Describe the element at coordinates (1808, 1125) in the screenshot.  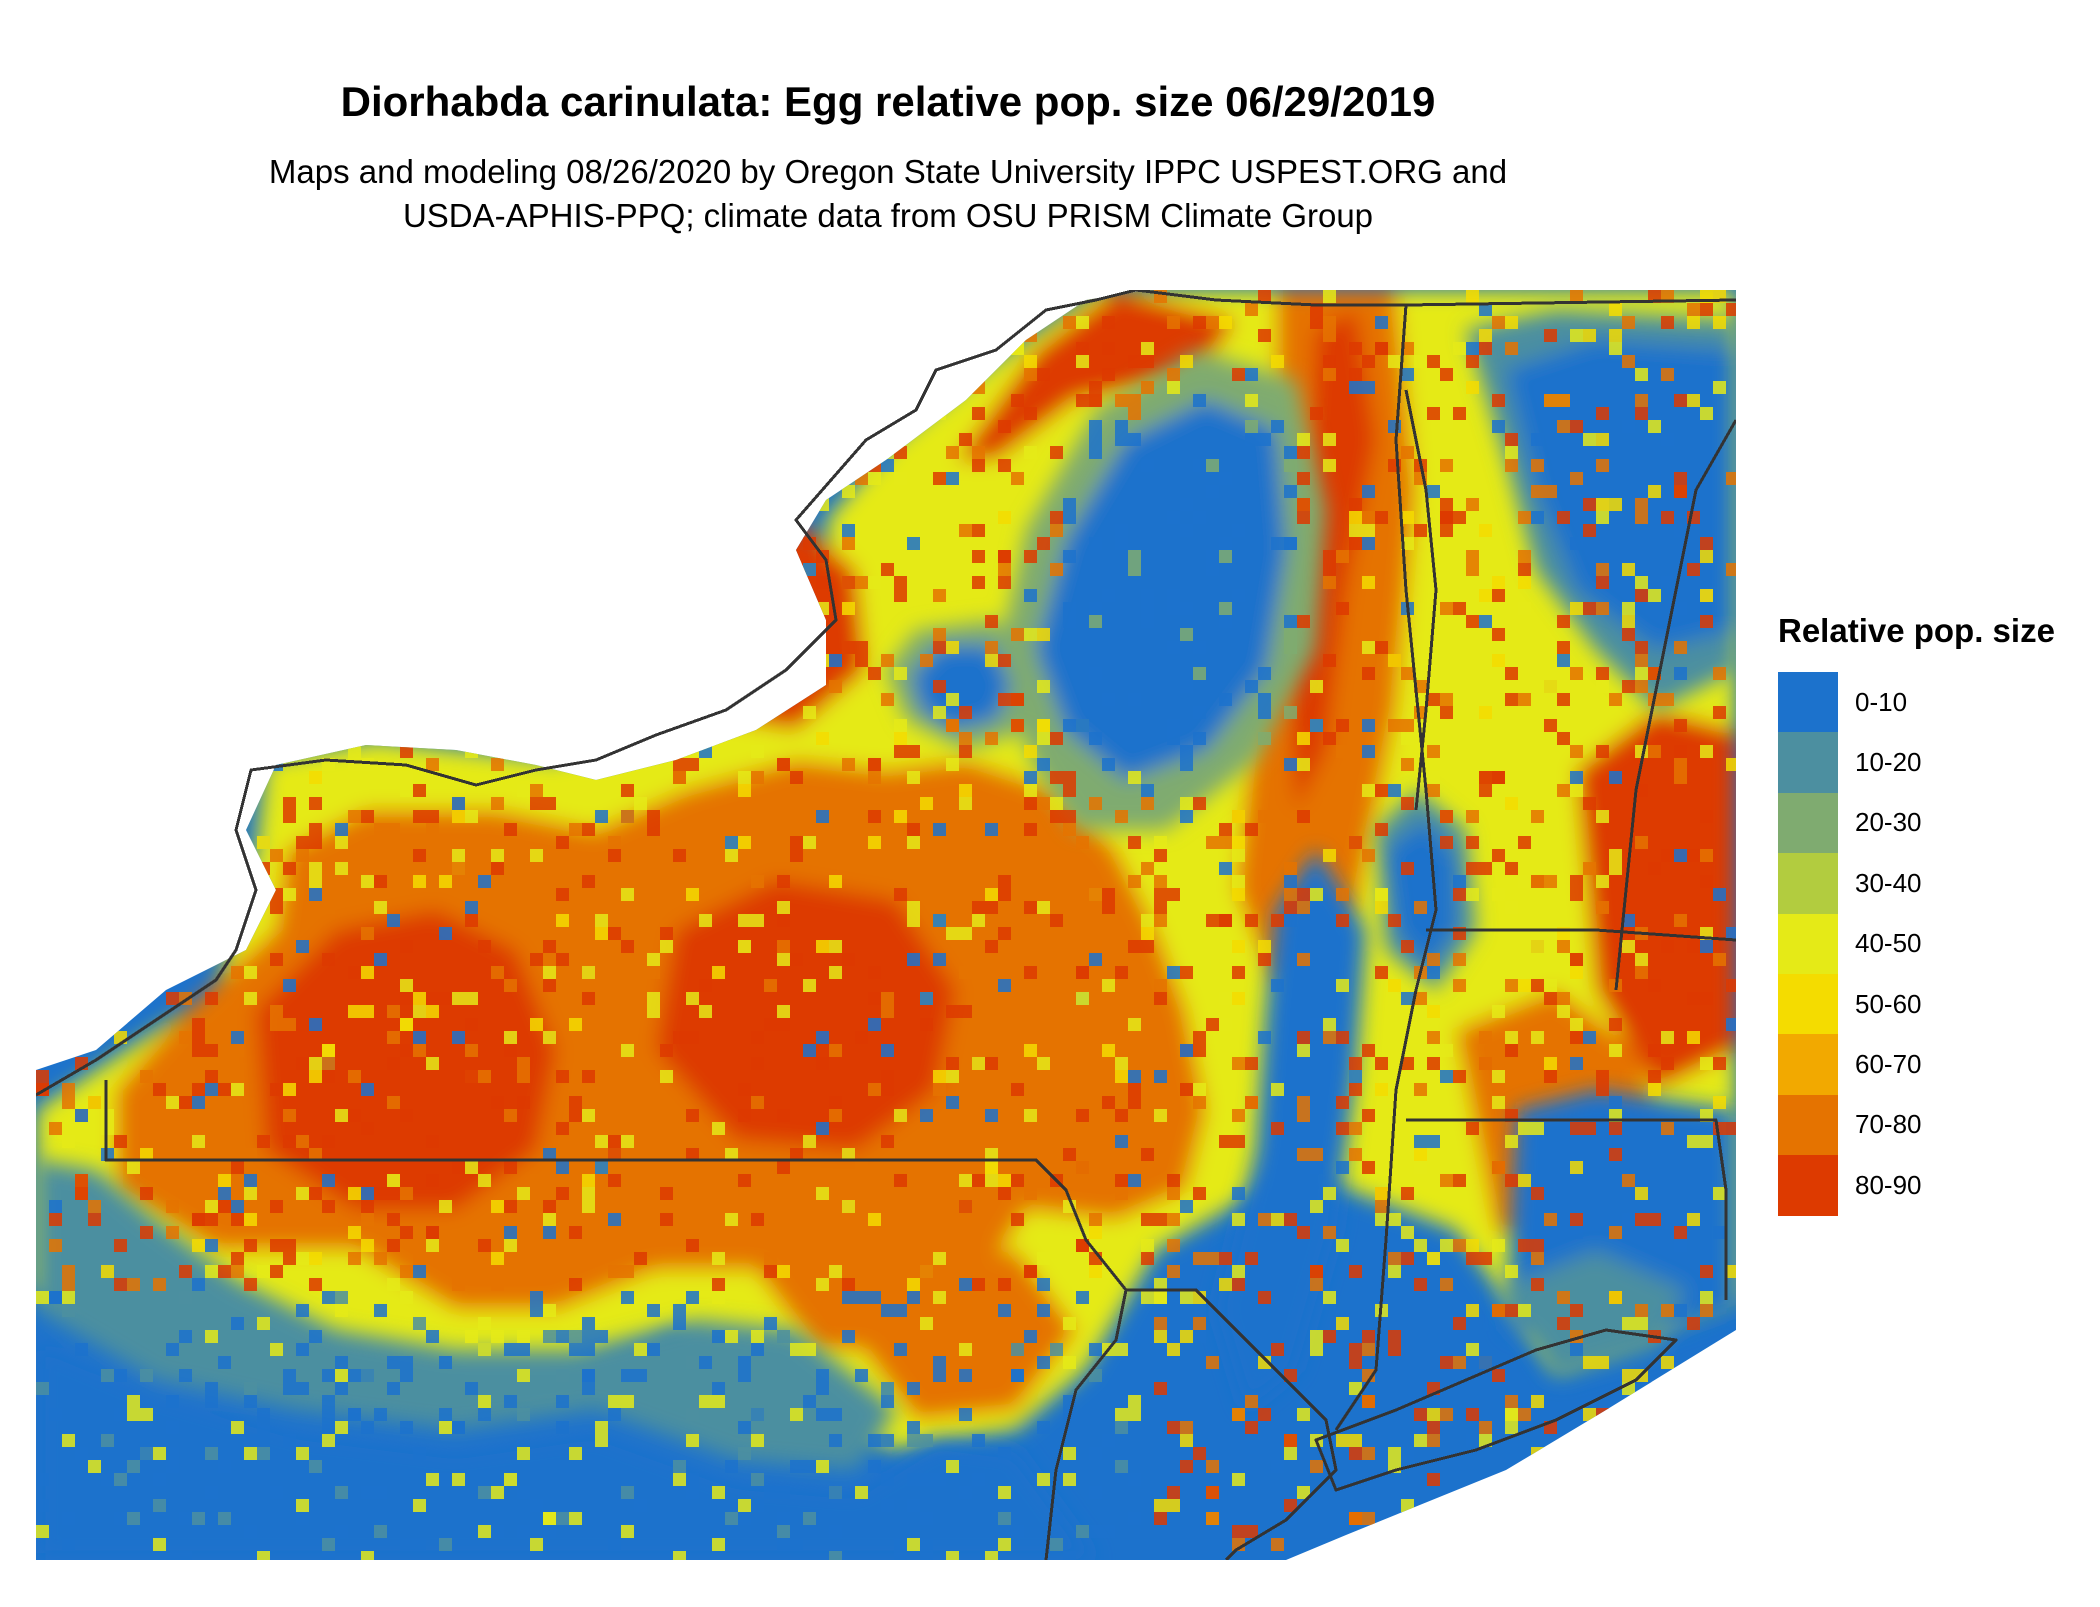
I see `legend-swatch` at that location.